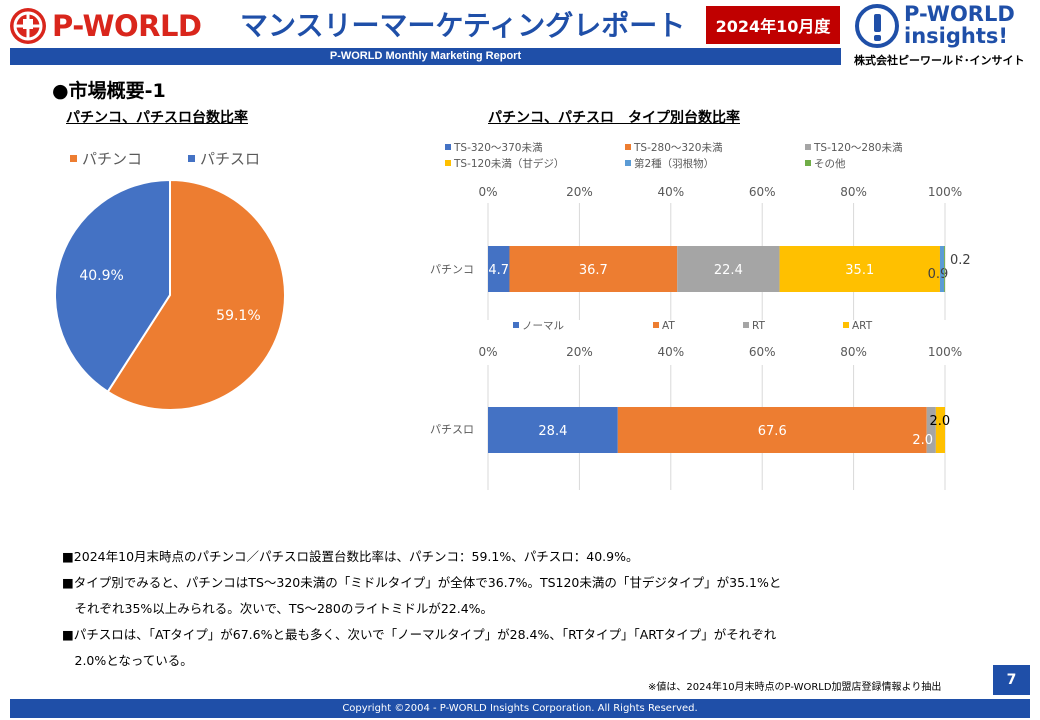 The image size is (1040, 720). What do you see at coordinates (101, 276) in the screenshot?
I see `pie-data-label: 40.9%` at bounding box center [101, 276].